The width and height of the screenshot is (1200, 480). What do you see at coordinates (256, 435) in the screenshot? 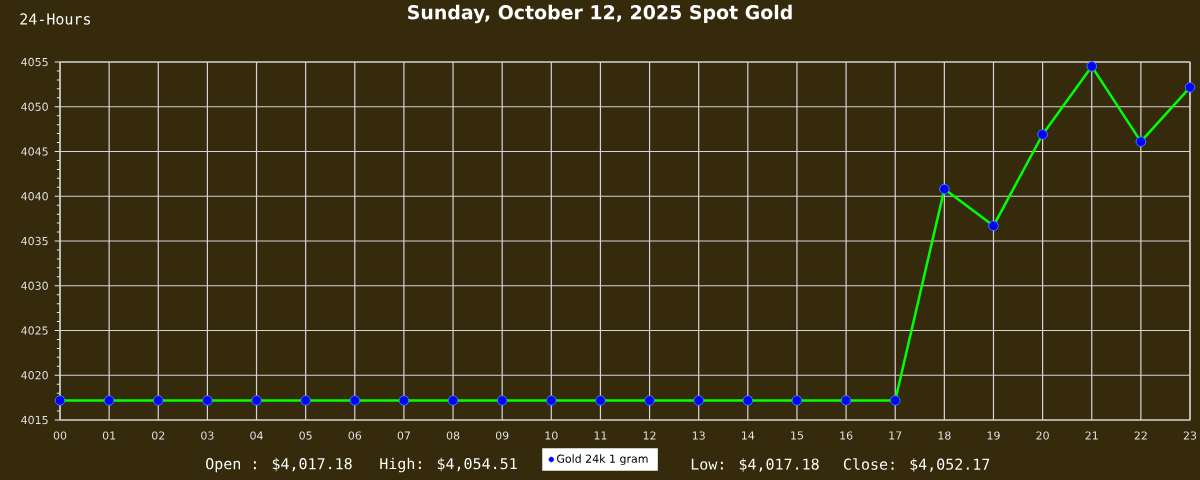
I see `x-tick-label: 04` at bounding box center [256, 435].